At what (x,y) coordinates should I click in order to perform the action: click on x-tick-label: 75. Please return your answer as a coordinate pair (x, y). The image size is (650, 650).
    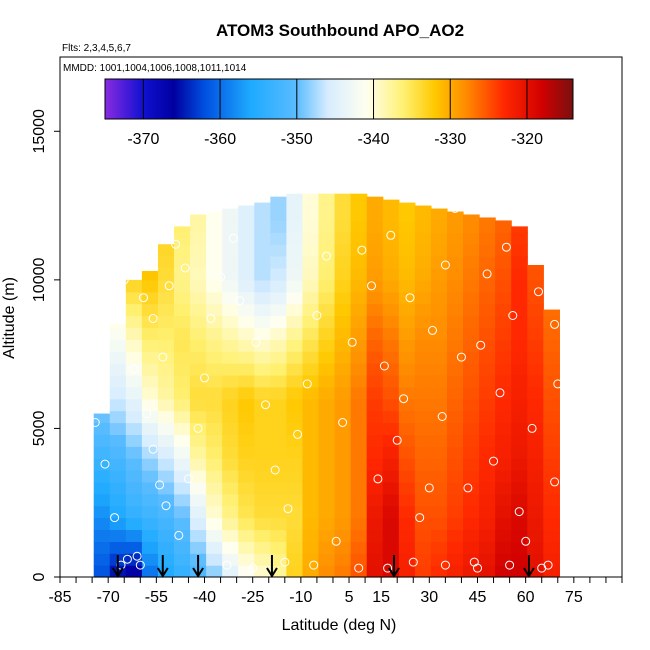
    Looking at the image, I should click on (574, 597).